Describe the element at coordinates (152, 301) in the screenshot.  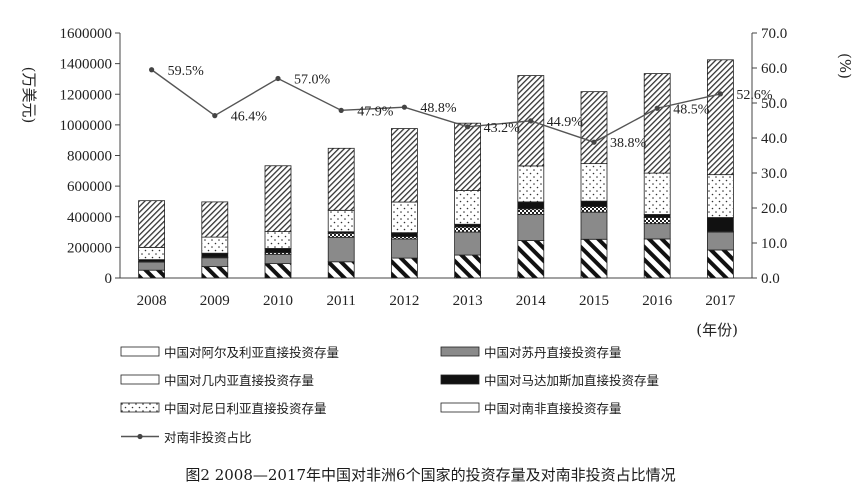
I see `x-tick-label: 2008` at that location.